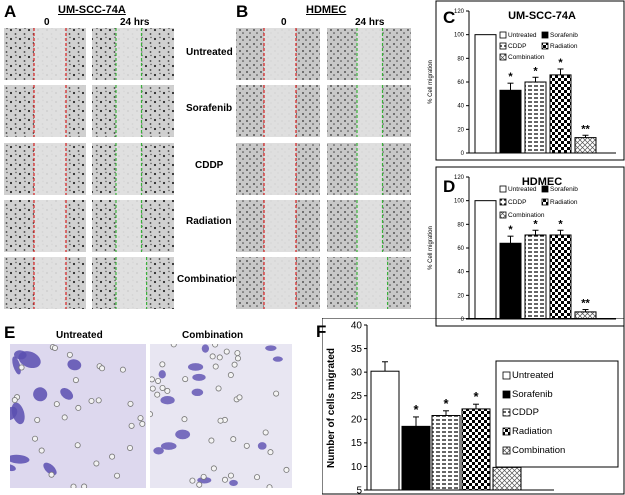  Describe the element at coordinates (151, 416) in the screenshot. I see `transwell-micrographs` at that location.